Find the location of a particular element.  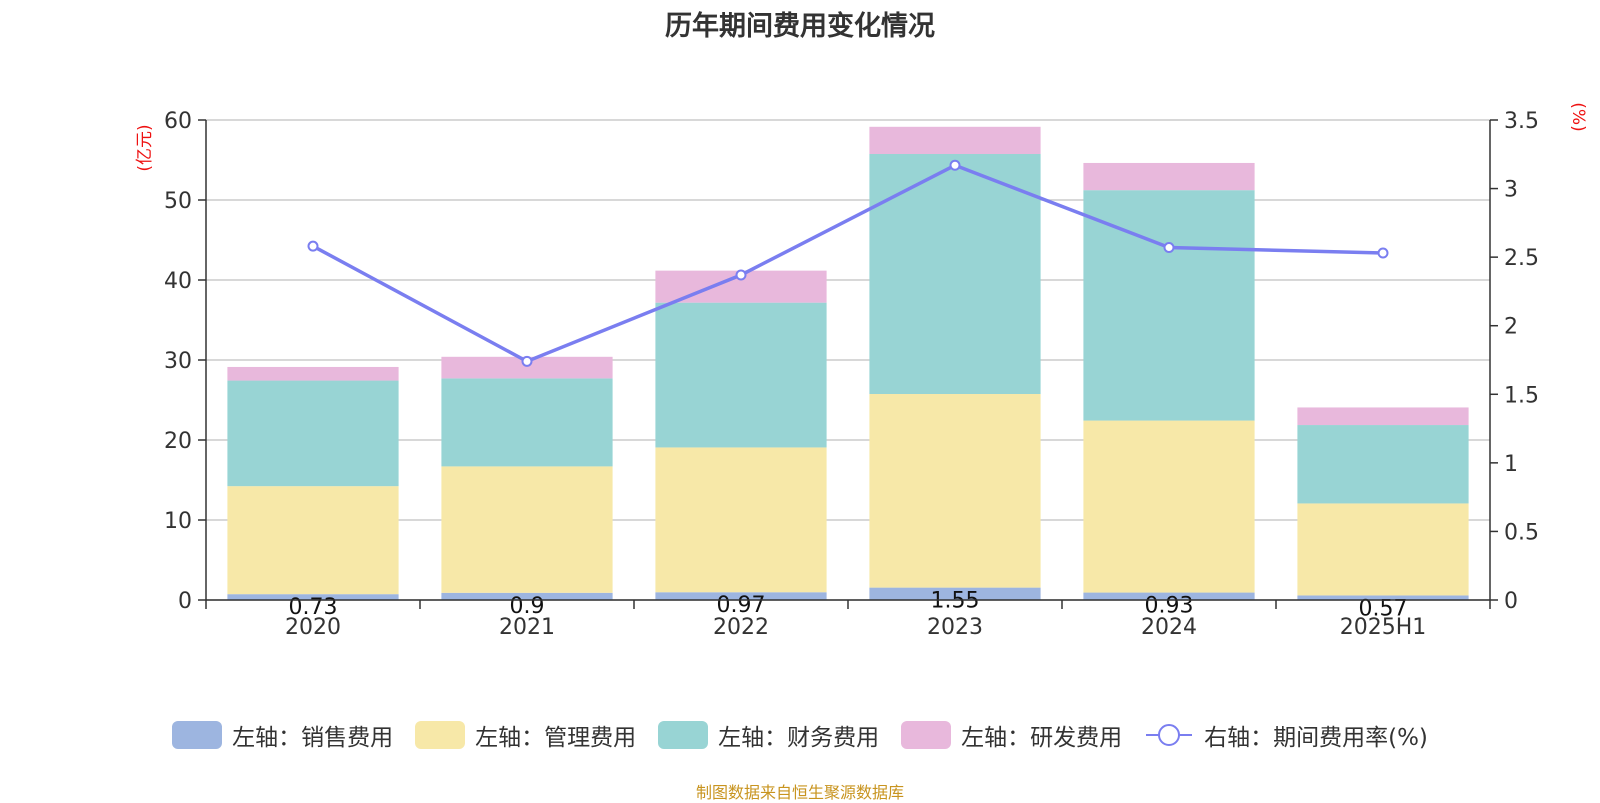

legend-item: 左轴：研发费用 is located at coordinates (1011, 735).